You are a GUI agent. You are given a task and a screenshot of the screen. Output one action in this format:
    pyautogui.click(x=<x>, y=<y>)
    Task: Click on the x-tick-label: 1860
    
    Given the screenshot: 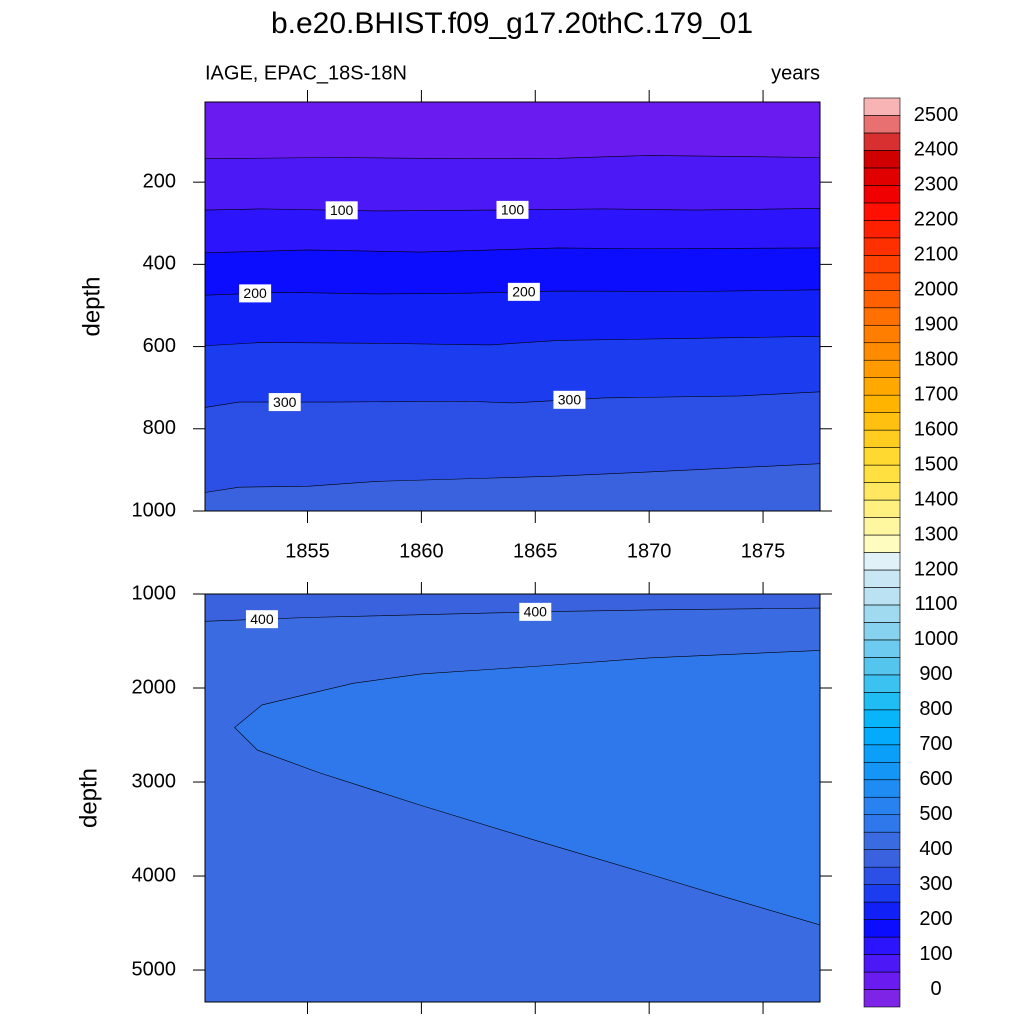 What is the action you would take?
    pyautogui.click(x=421, y=551)
    